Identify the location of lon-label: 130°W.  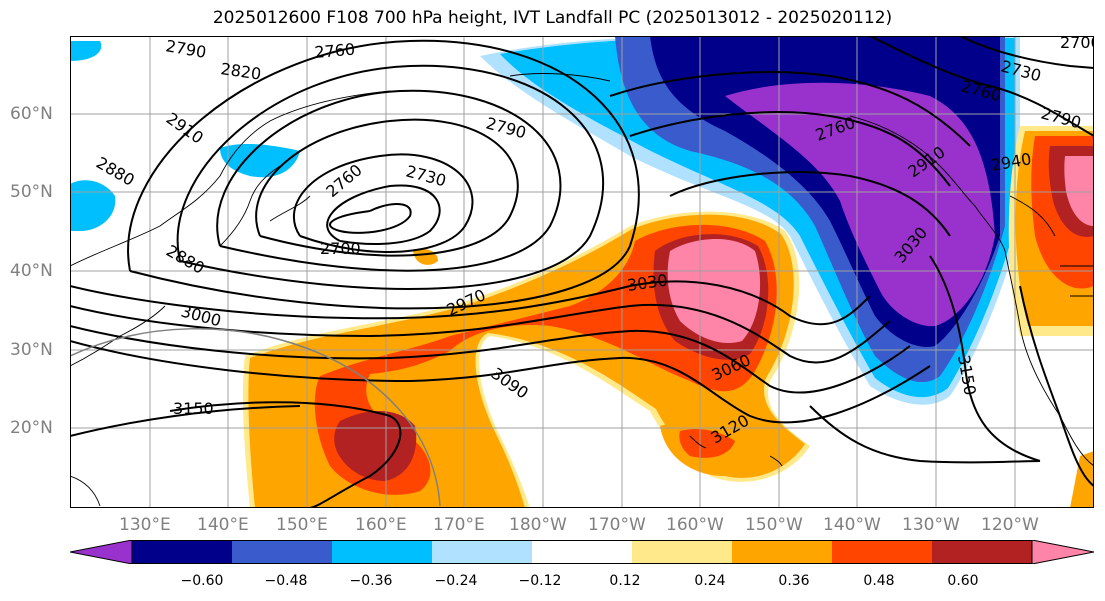
(931, 525).